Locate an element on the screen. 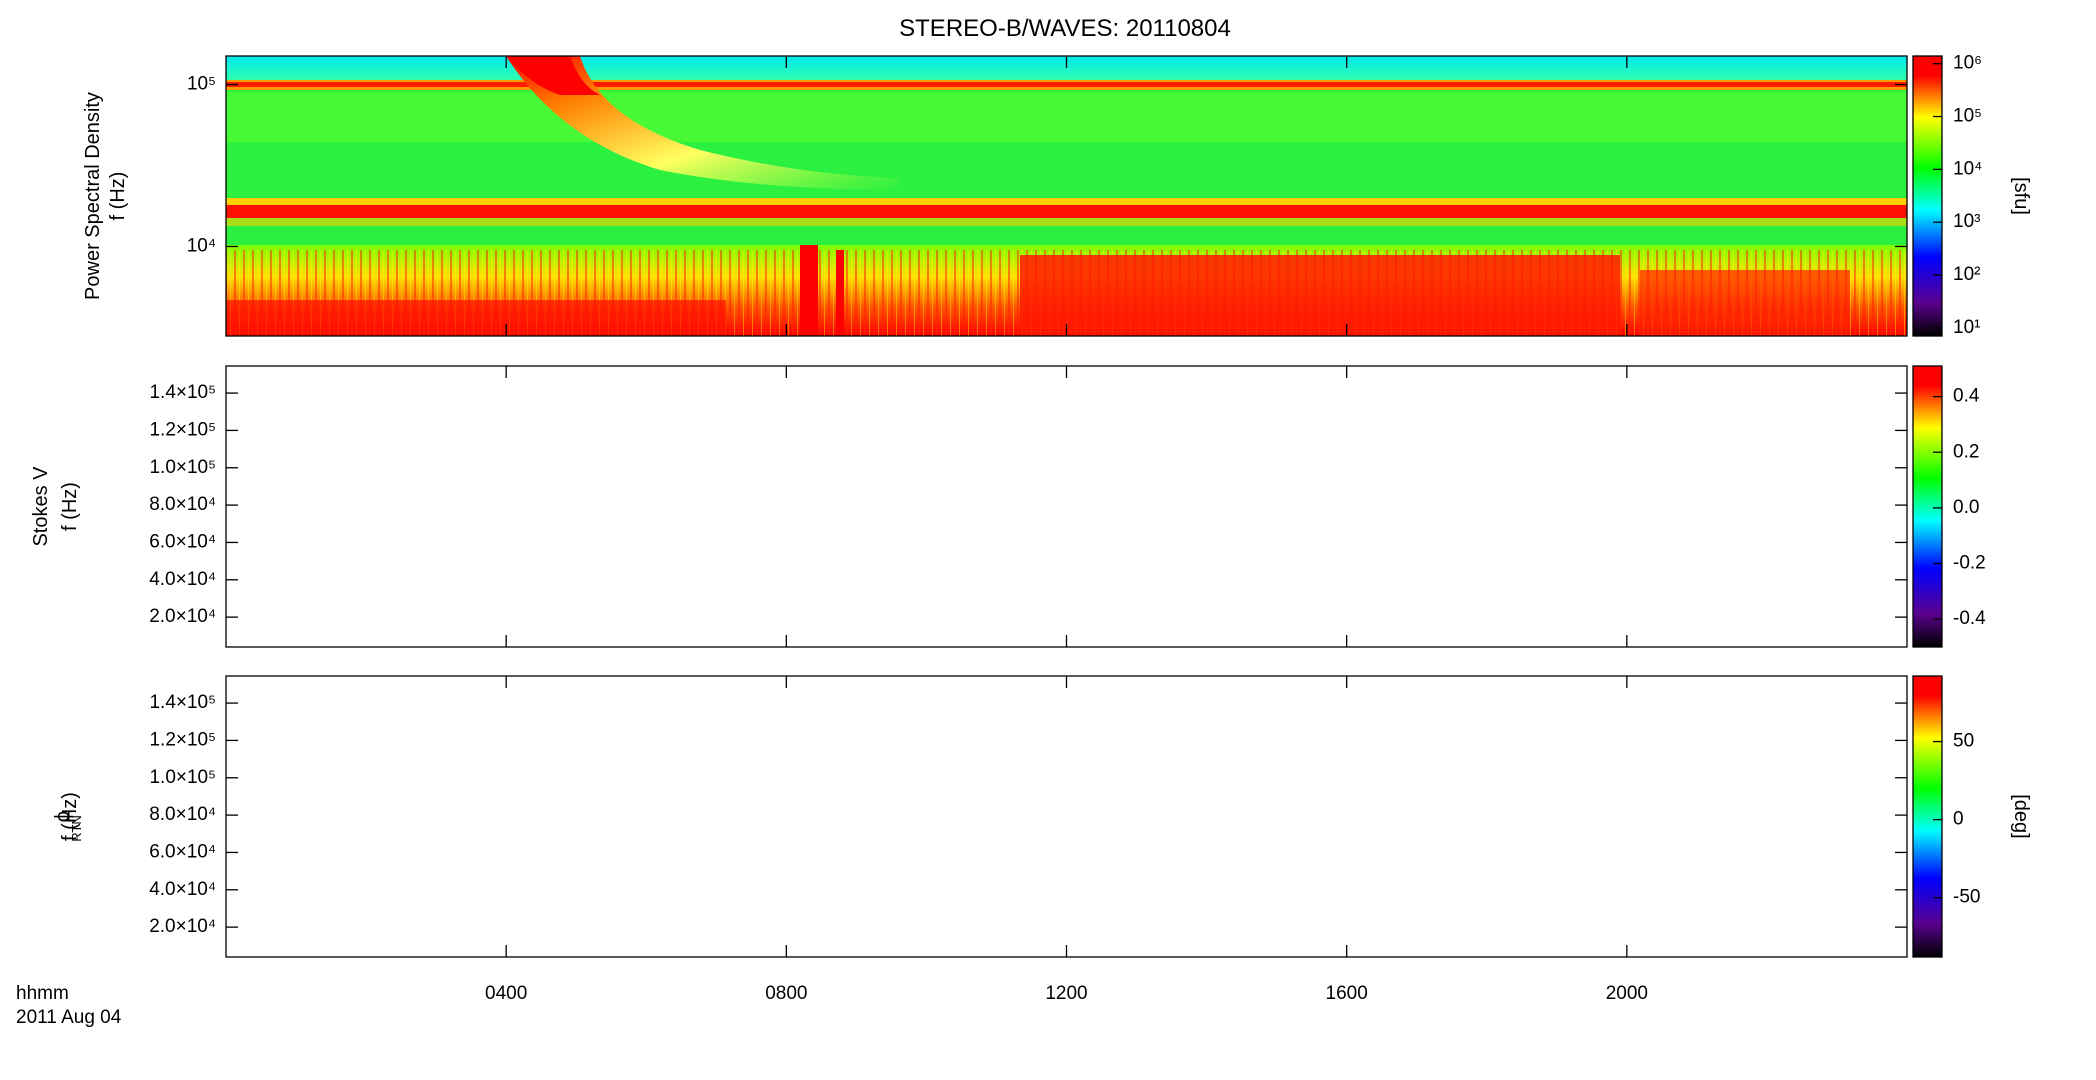  colorbar-tick-label: -50 is located at coordinates (1966, 897).